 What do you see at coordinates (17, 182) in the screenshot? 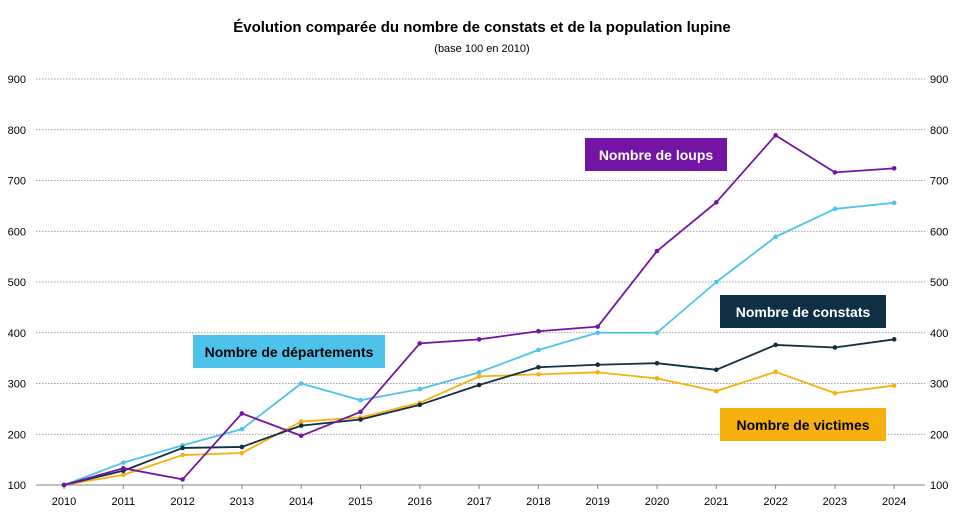
I see `y-tick-label-left: 700` at bounding box center [17, 182].